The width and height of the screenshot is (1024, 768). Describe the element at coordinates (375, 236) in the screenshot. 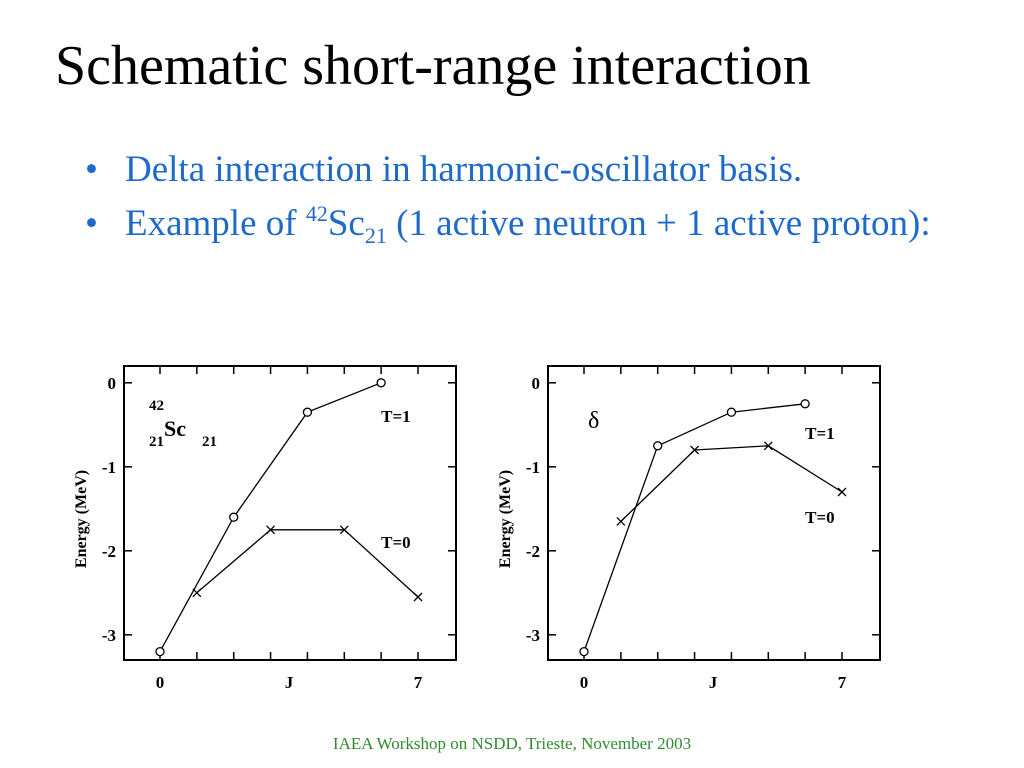

I see `neutron-number: 21` at that location.